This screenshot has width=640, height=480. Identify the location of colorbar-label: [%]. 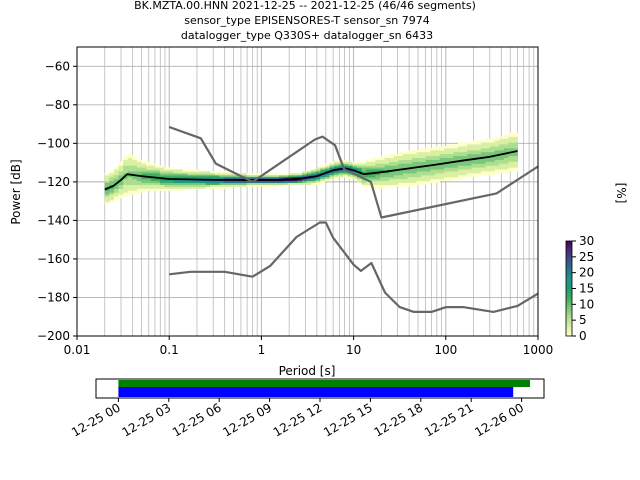
(621, 193).